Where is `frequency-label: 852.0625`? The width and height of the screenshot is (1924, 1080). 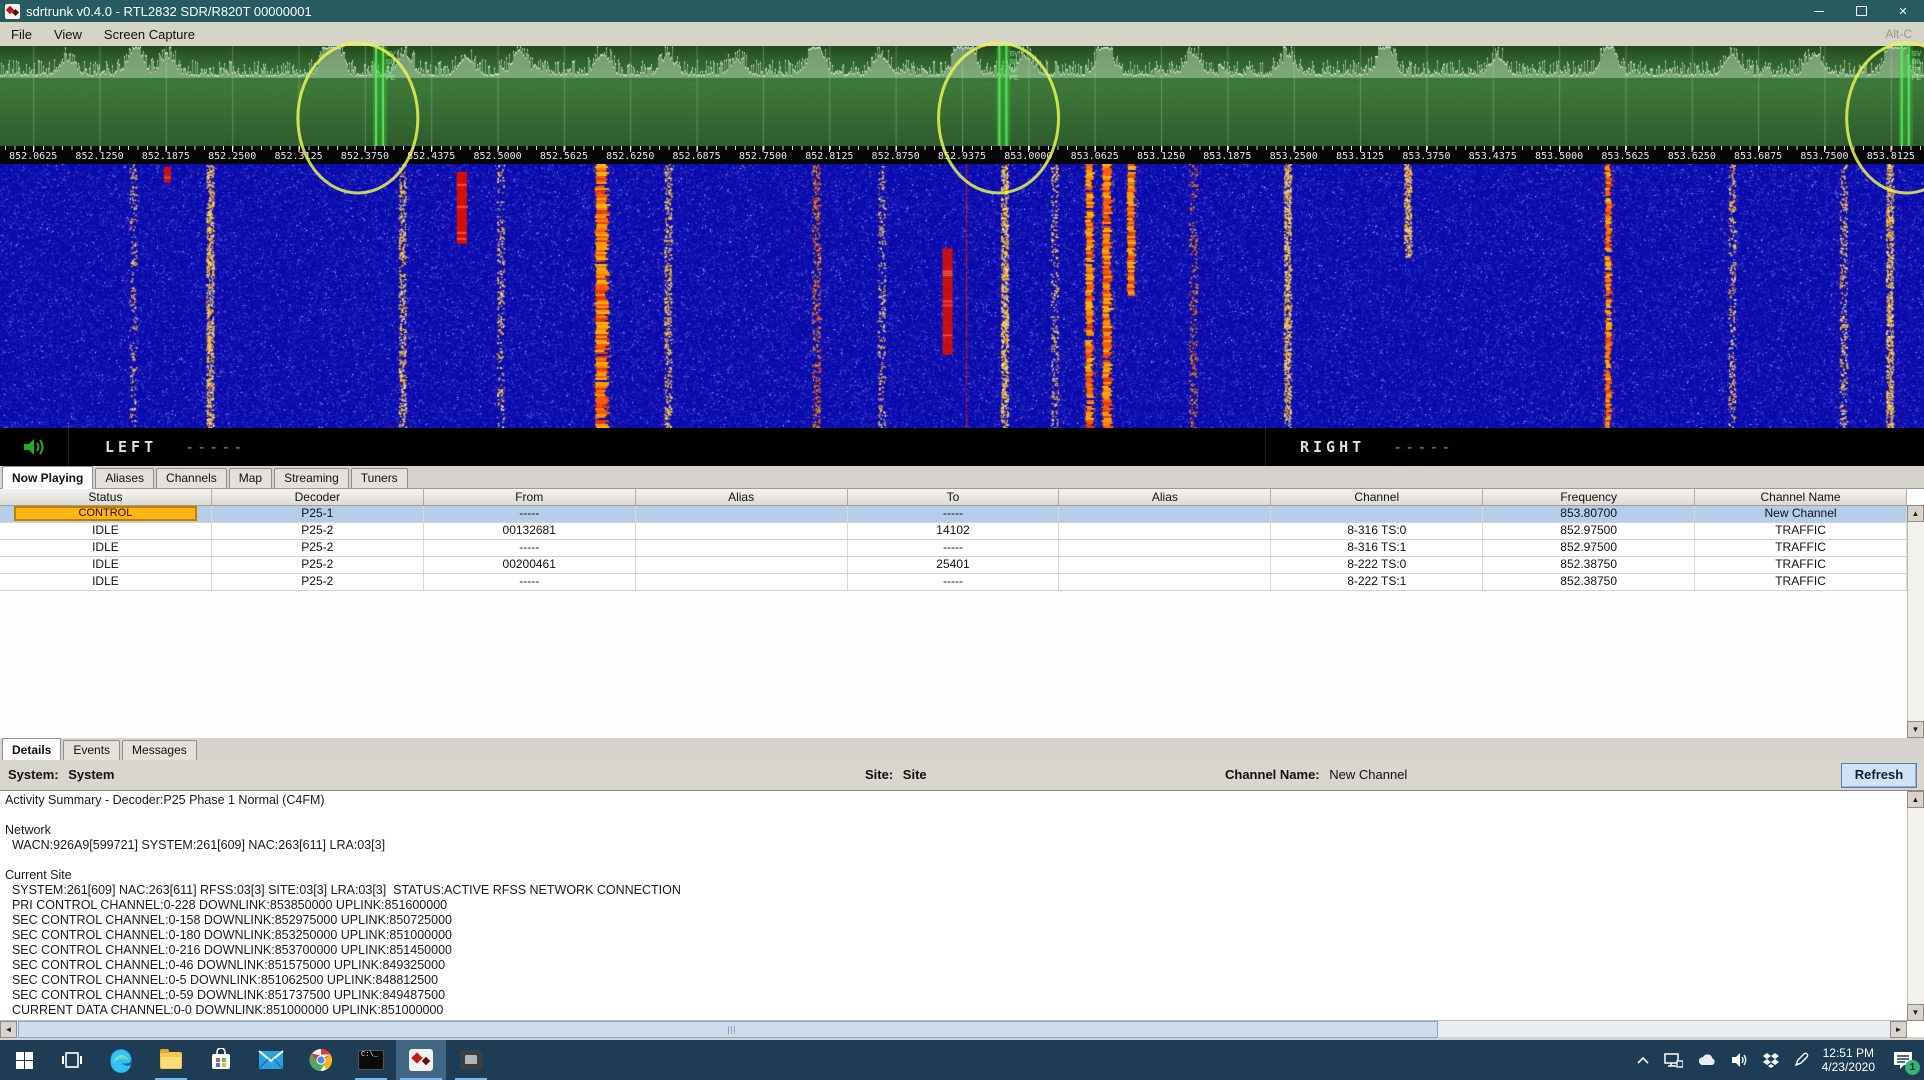
frequency-label: 852.0625 is located at coordinates (33, 156).